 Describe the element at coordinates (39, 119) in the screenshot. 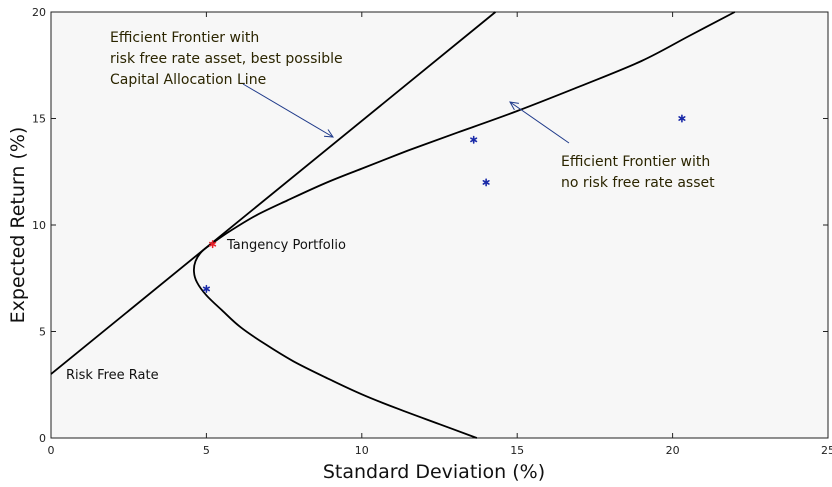

I see `y-tick-label-3: 15` at that location.